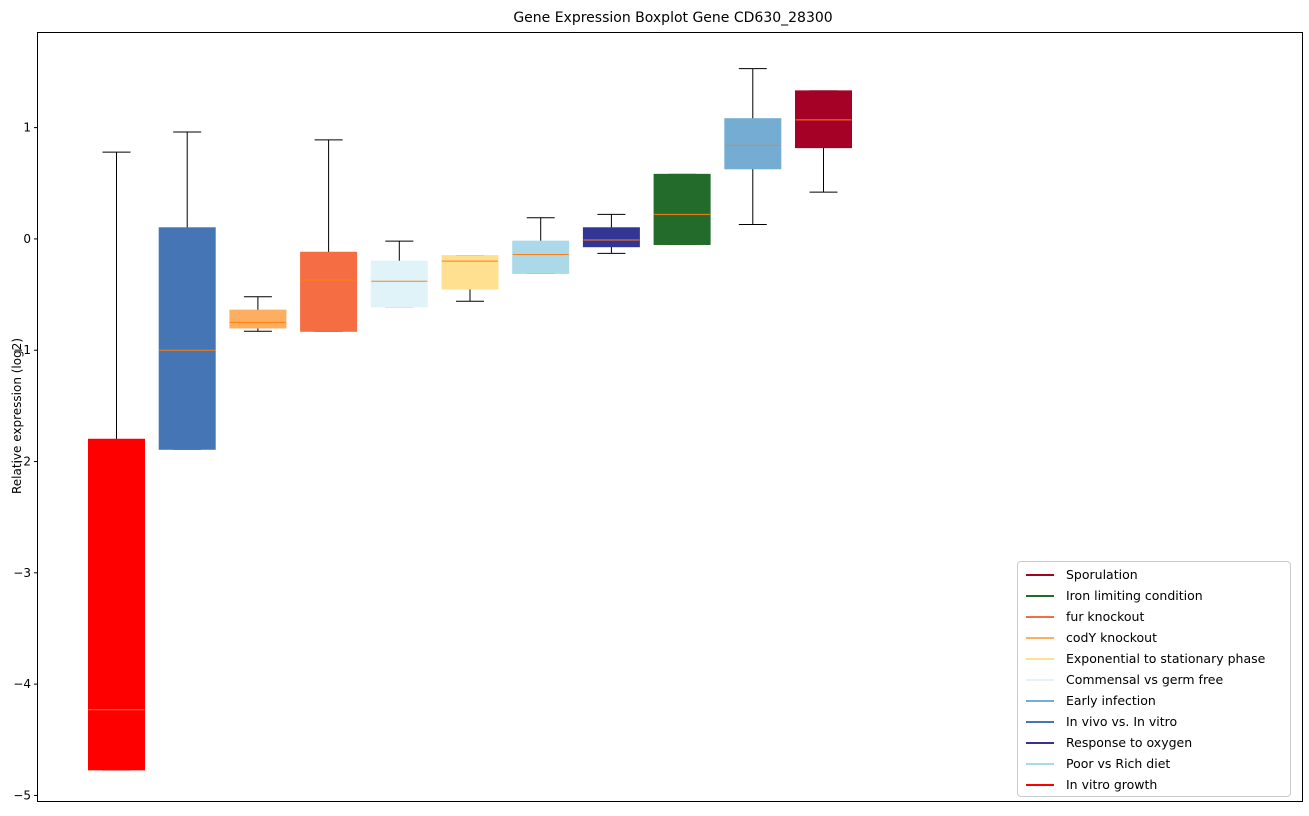 Image resolution: width=1309 pixels, height=816 pixels. What do you see at coordinates (1112, 637) in the screenshot?
I see `legend-label: codY knockout` at bounding box center [1112, 637].